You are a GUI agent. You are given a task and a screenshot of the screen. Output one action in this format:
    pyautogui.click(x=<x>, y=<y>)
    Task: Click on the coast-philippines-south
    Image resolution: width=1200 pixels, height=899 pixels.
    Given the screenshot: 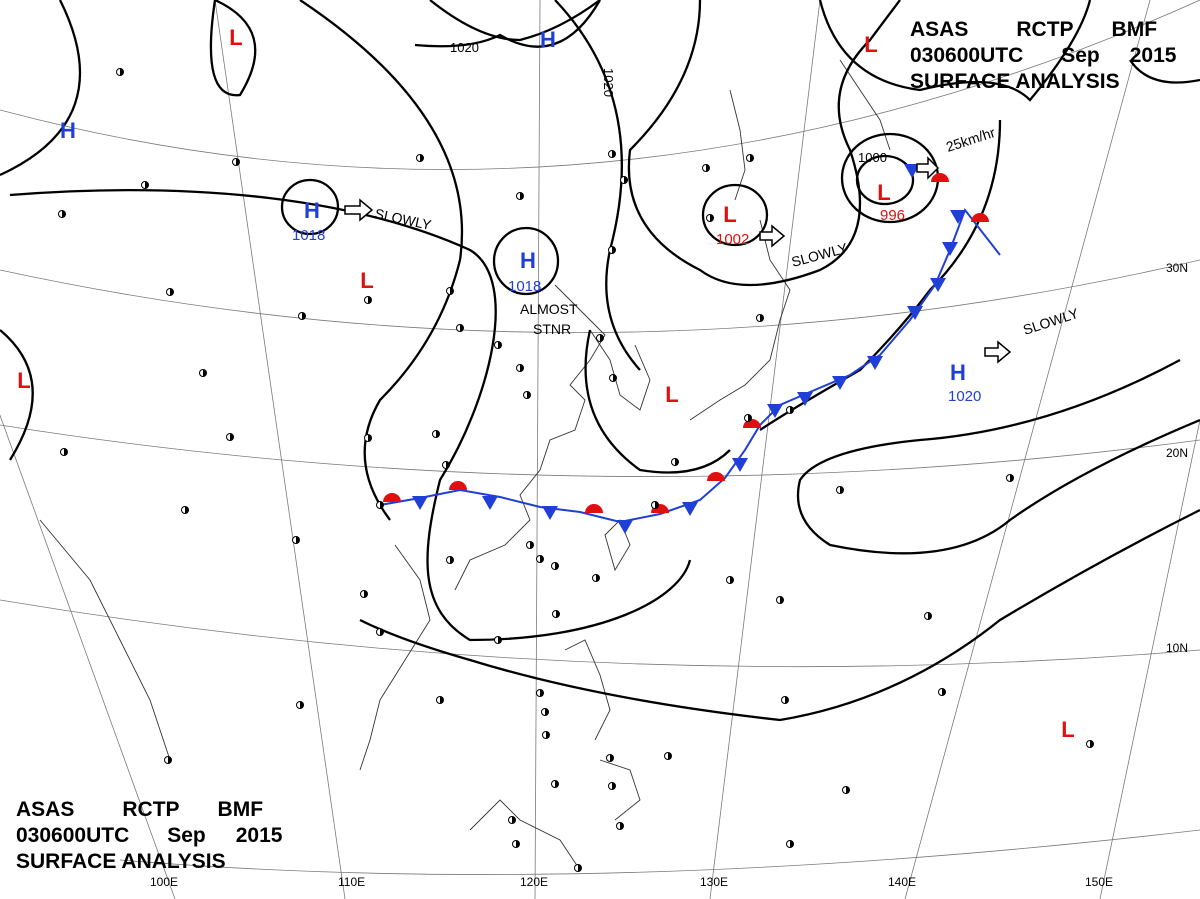 What is the action you would take?
    pyautogui.click(x=620, y=790)
    